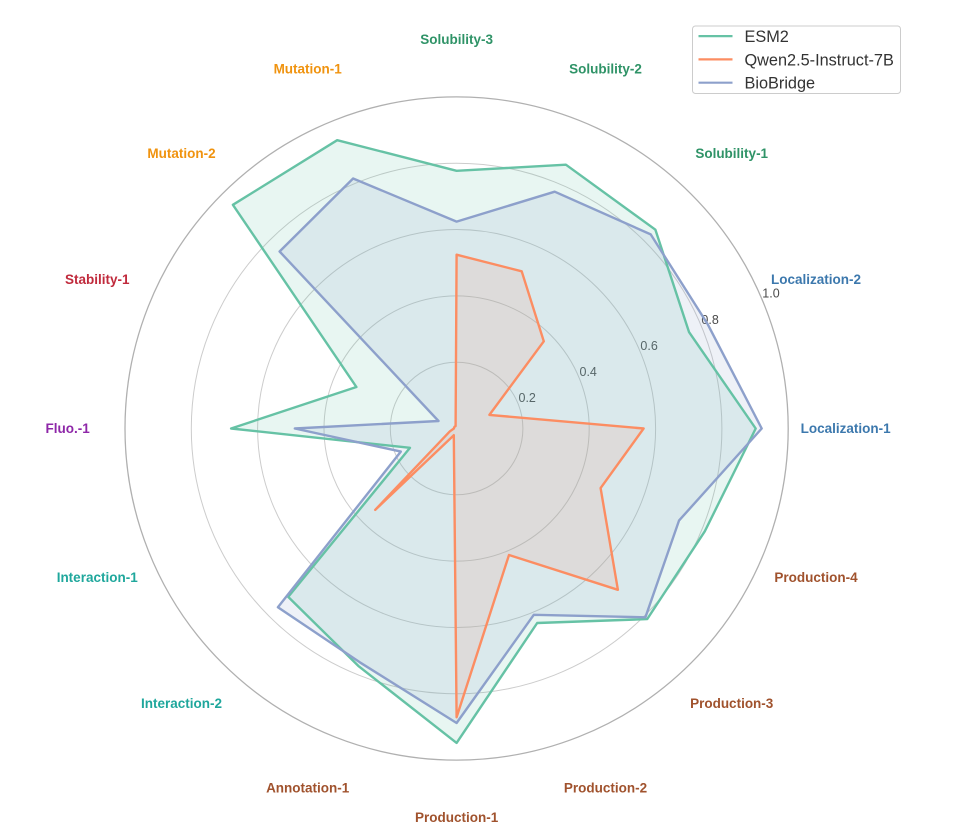 This screenshot has height=833, width=960. I want to click on svg-text: Solubility-1, so click(731, 153).